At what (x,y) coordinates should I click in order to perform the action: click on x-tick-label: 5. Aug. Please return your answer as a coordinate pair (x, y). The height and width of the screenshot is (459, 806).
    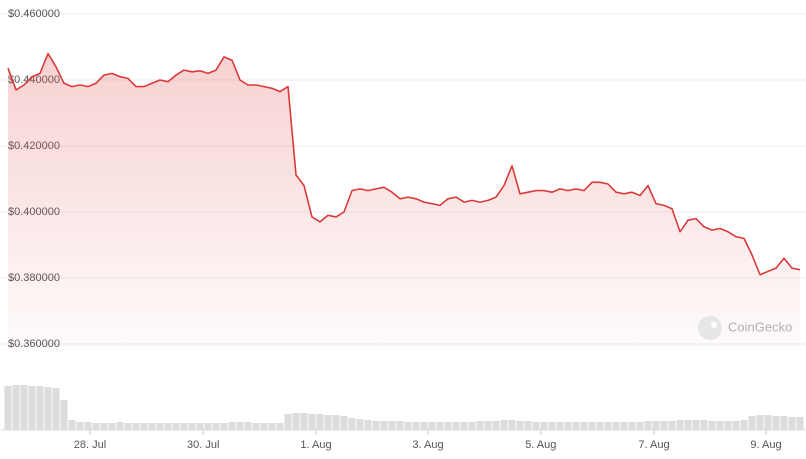
    Looking at the image, I should click on (540, 445).